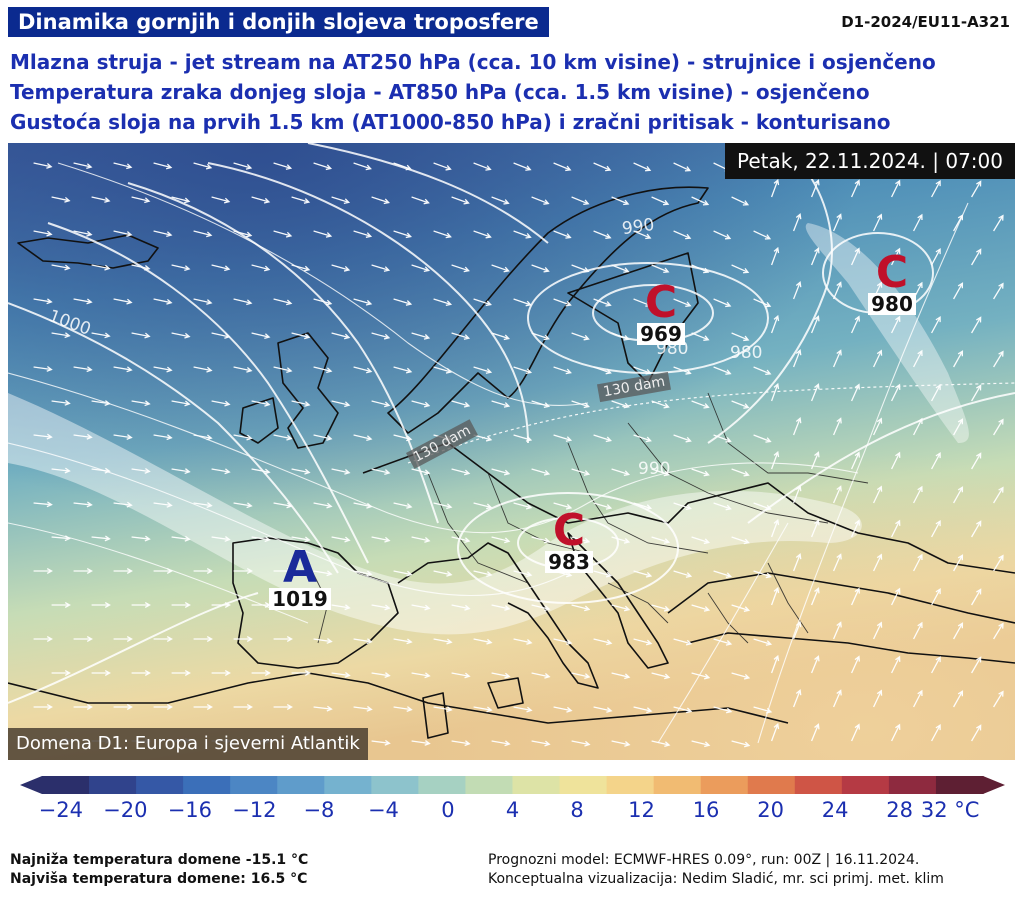 The image size is (1024, 900). I want to click on colorbar-max-extension, so click(994, 785).